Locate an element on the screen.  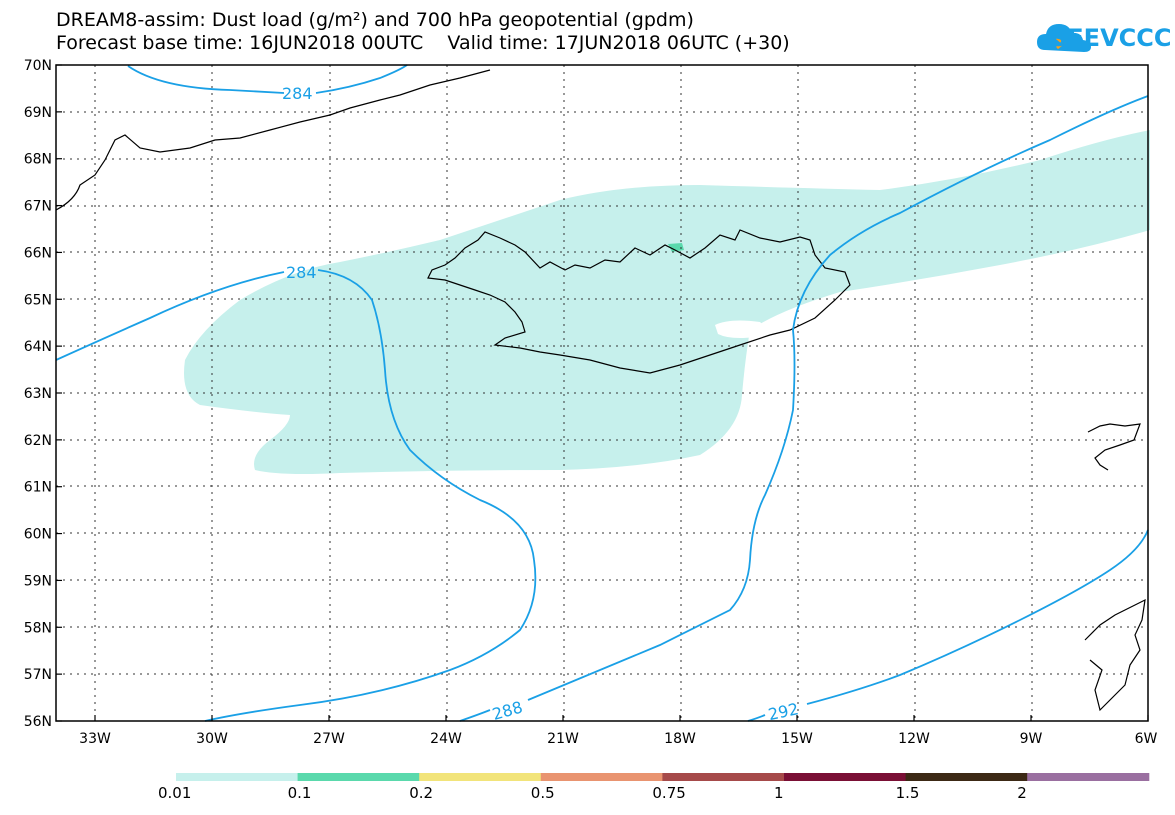
lon-tick-label: 27W is located at coordinates (329, 739).